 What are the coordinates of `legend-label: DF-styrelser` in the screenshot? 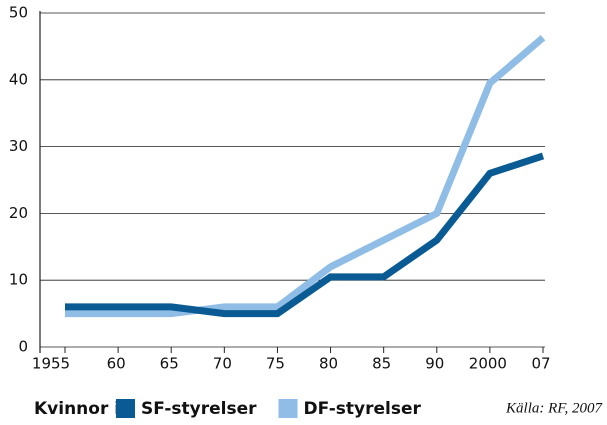 It's located at (363, 409).